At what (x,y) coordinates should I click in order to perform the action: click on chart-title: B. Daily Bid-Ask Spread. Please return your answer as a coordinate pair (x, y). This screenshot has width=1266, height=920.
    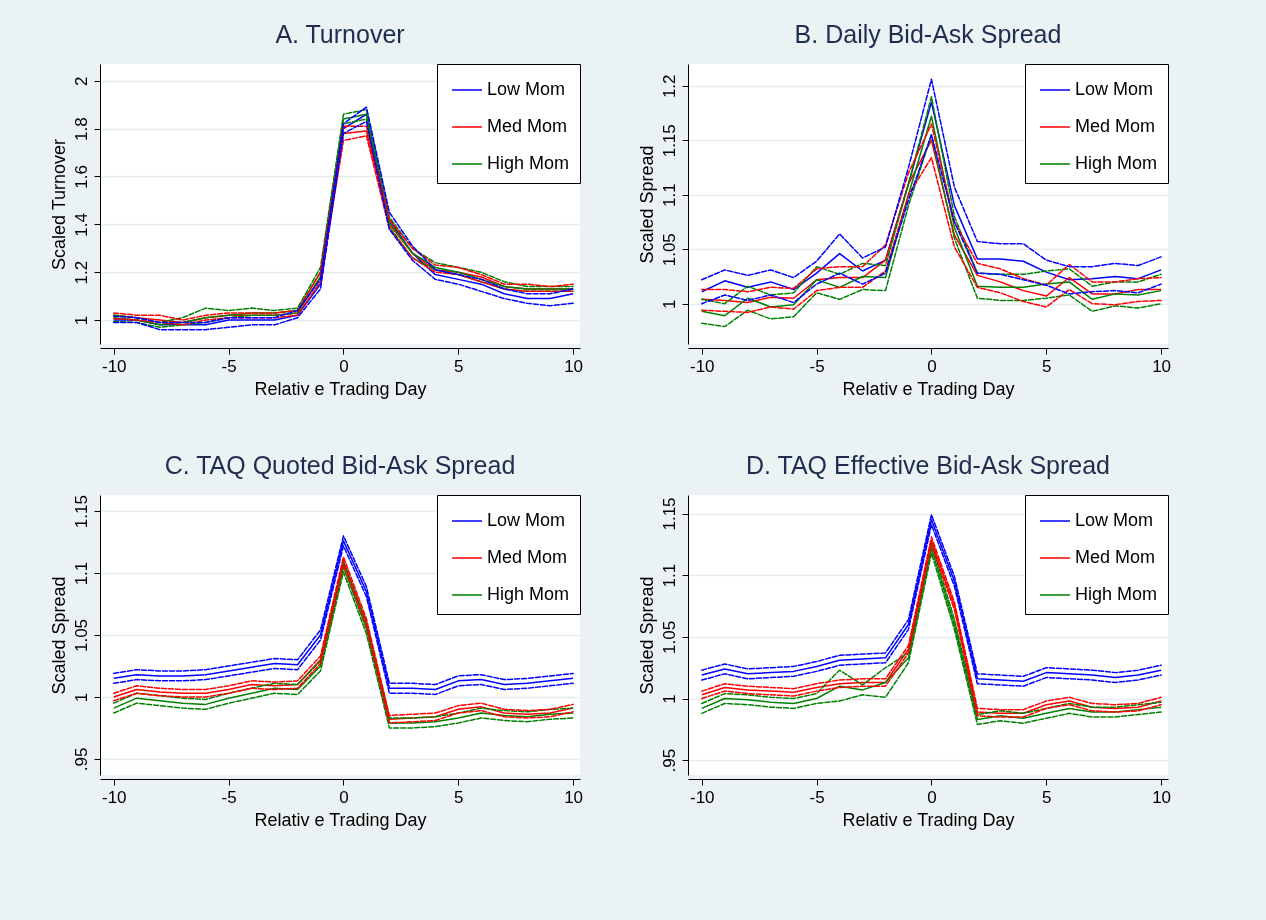
    Looking at the image, I should click on (928, 33).